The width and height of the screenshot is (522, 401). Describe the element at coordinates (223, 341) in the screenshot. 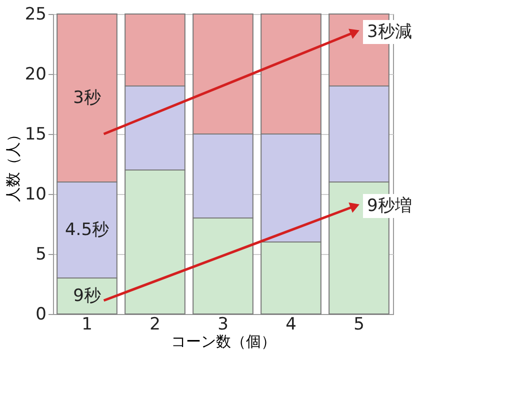

I see `x-axis-title: コーン数（個）` at that location.